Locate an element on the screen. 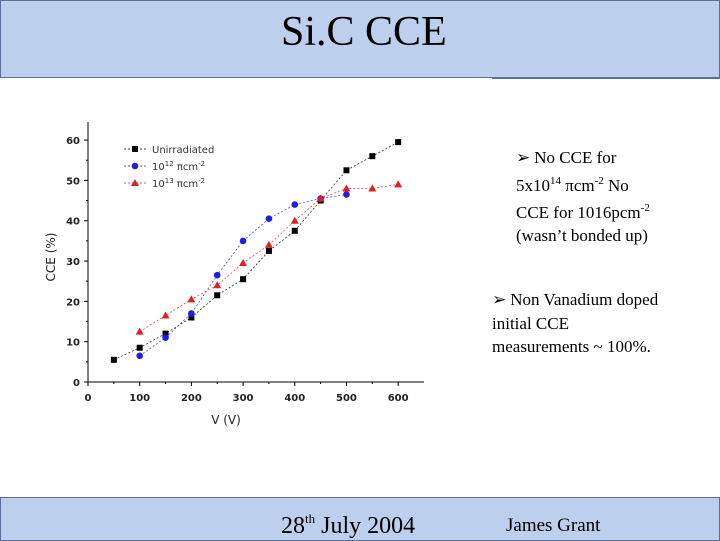 The width and height of the screenshot is (720, 541). date-ordinal: th is located at coordinates (310, 518).